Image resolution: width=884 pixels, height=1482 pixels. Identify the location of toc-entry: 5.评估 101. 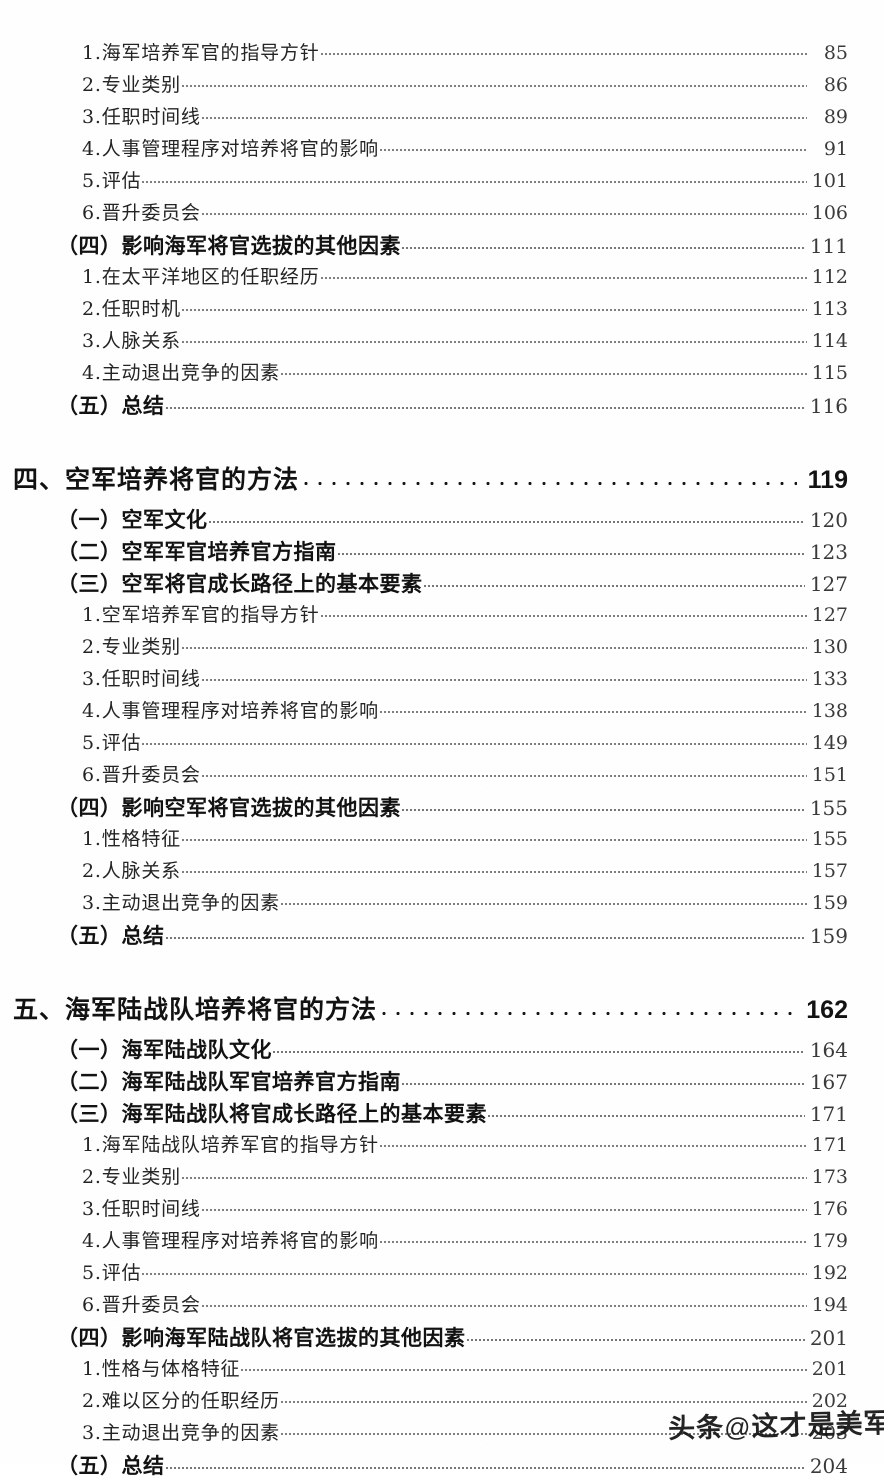
(442, 182).